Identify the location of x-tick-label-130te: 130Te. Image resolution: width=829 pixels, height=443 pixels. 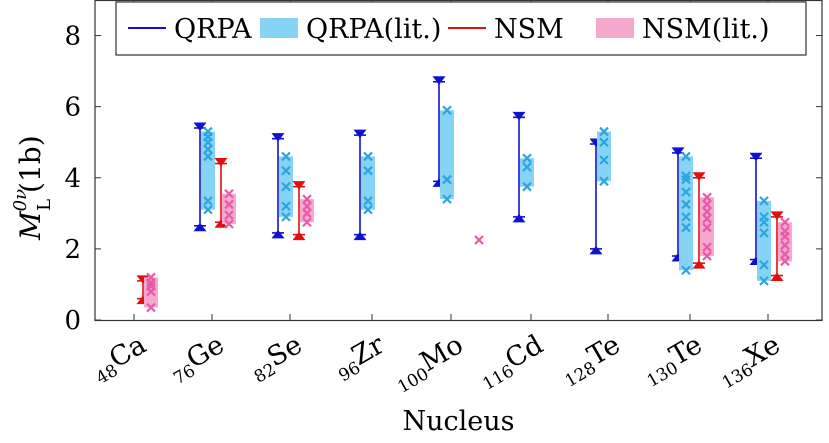
(672, 360).